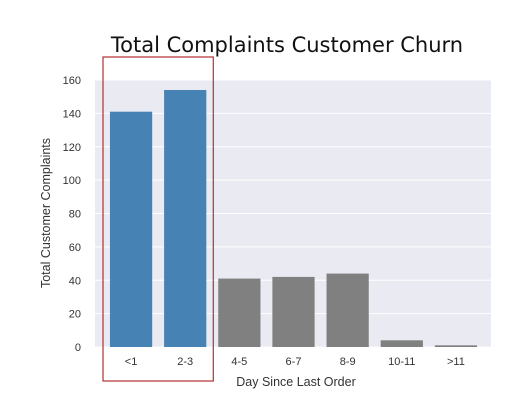  Describe the element at coordinates (348, 362) in the screenshot. I see `x-tick-label: 8-9` at that location.